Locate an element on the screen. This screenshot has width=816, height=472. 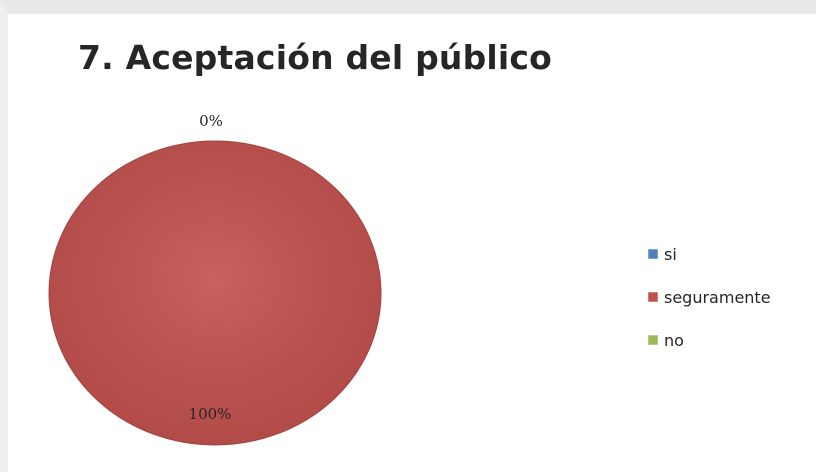
data-label-si: 0% is located at coordinates (211, 121).